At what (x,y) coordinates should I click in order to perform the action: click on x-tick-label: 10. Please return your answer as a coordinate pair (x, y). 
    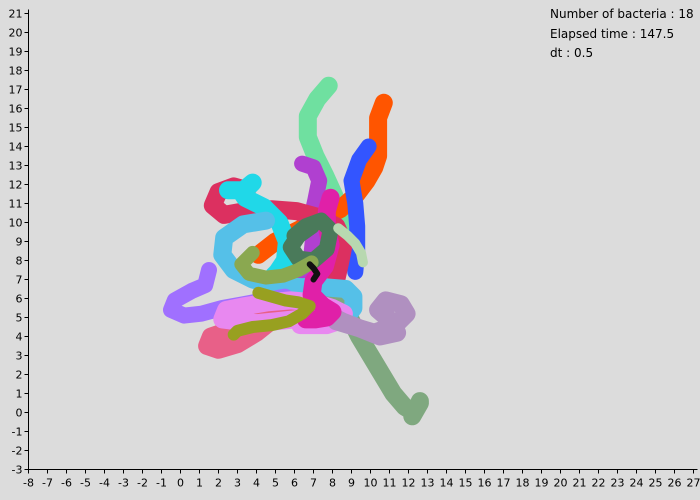
    Looking at the image, I should click on (371, 483).